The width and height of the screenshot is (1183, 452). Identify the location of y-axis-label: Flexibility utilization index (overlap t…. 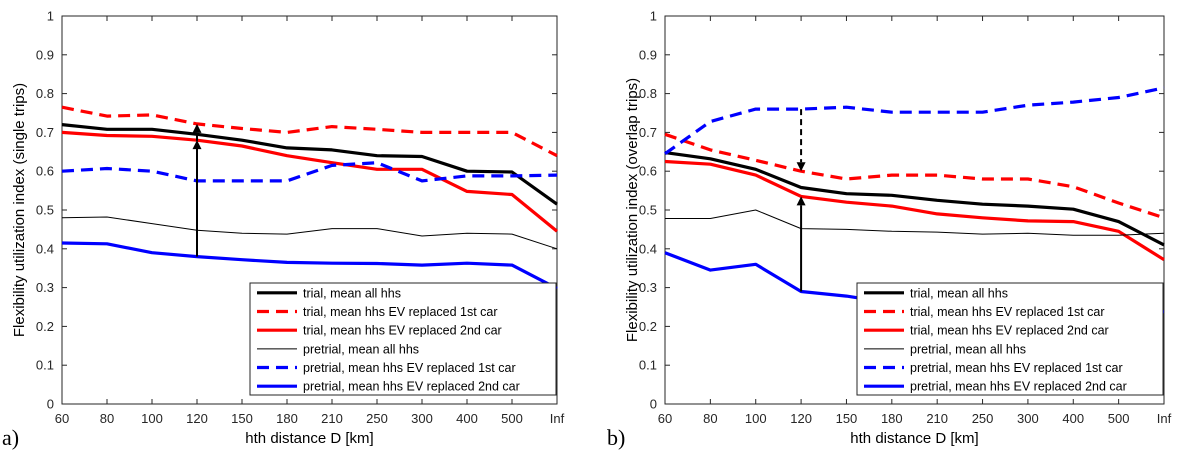
(632, 210).